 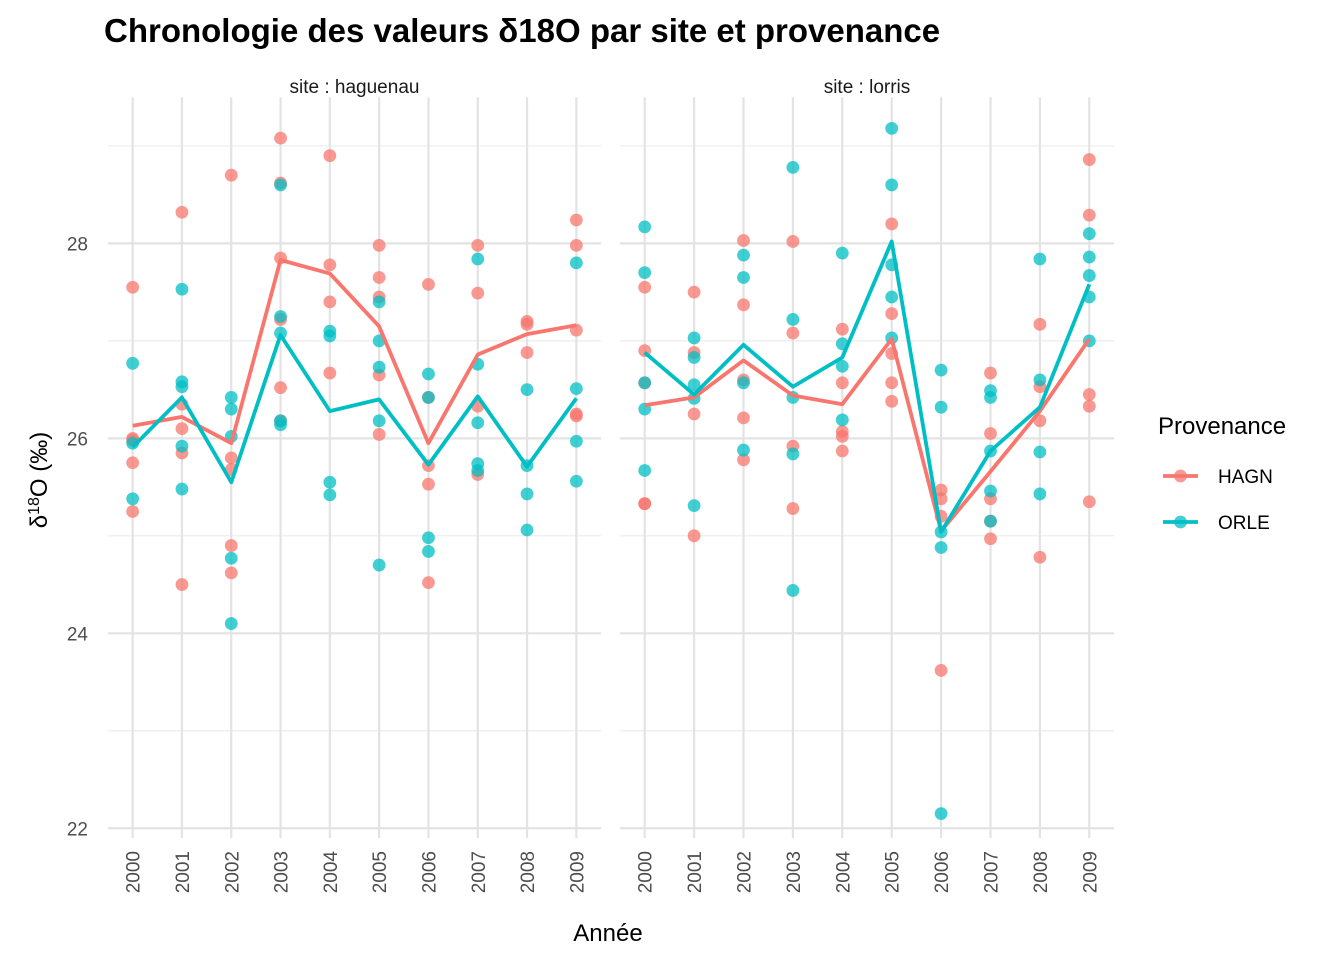 I want to click on y-tick-label: 26, so click(x=77, y=439).